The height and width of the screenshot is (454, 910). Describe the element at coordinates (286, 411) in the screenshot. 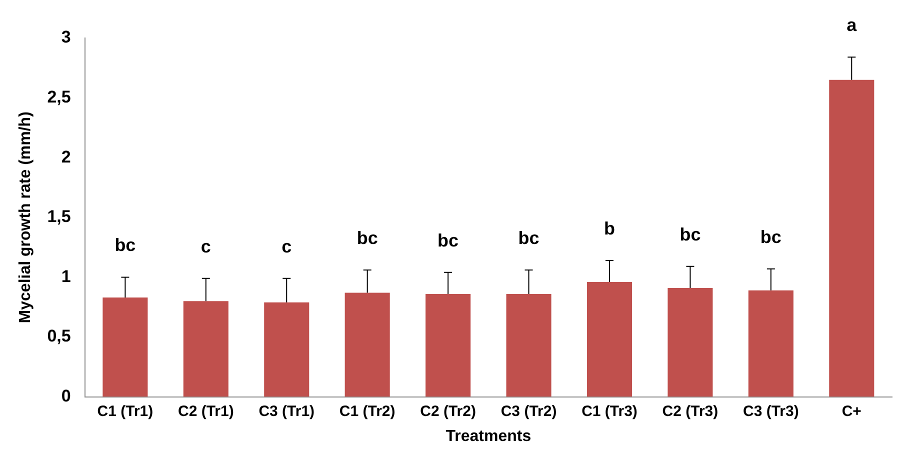

I see `x-tick-label: C3 (Tr1)` at that location.